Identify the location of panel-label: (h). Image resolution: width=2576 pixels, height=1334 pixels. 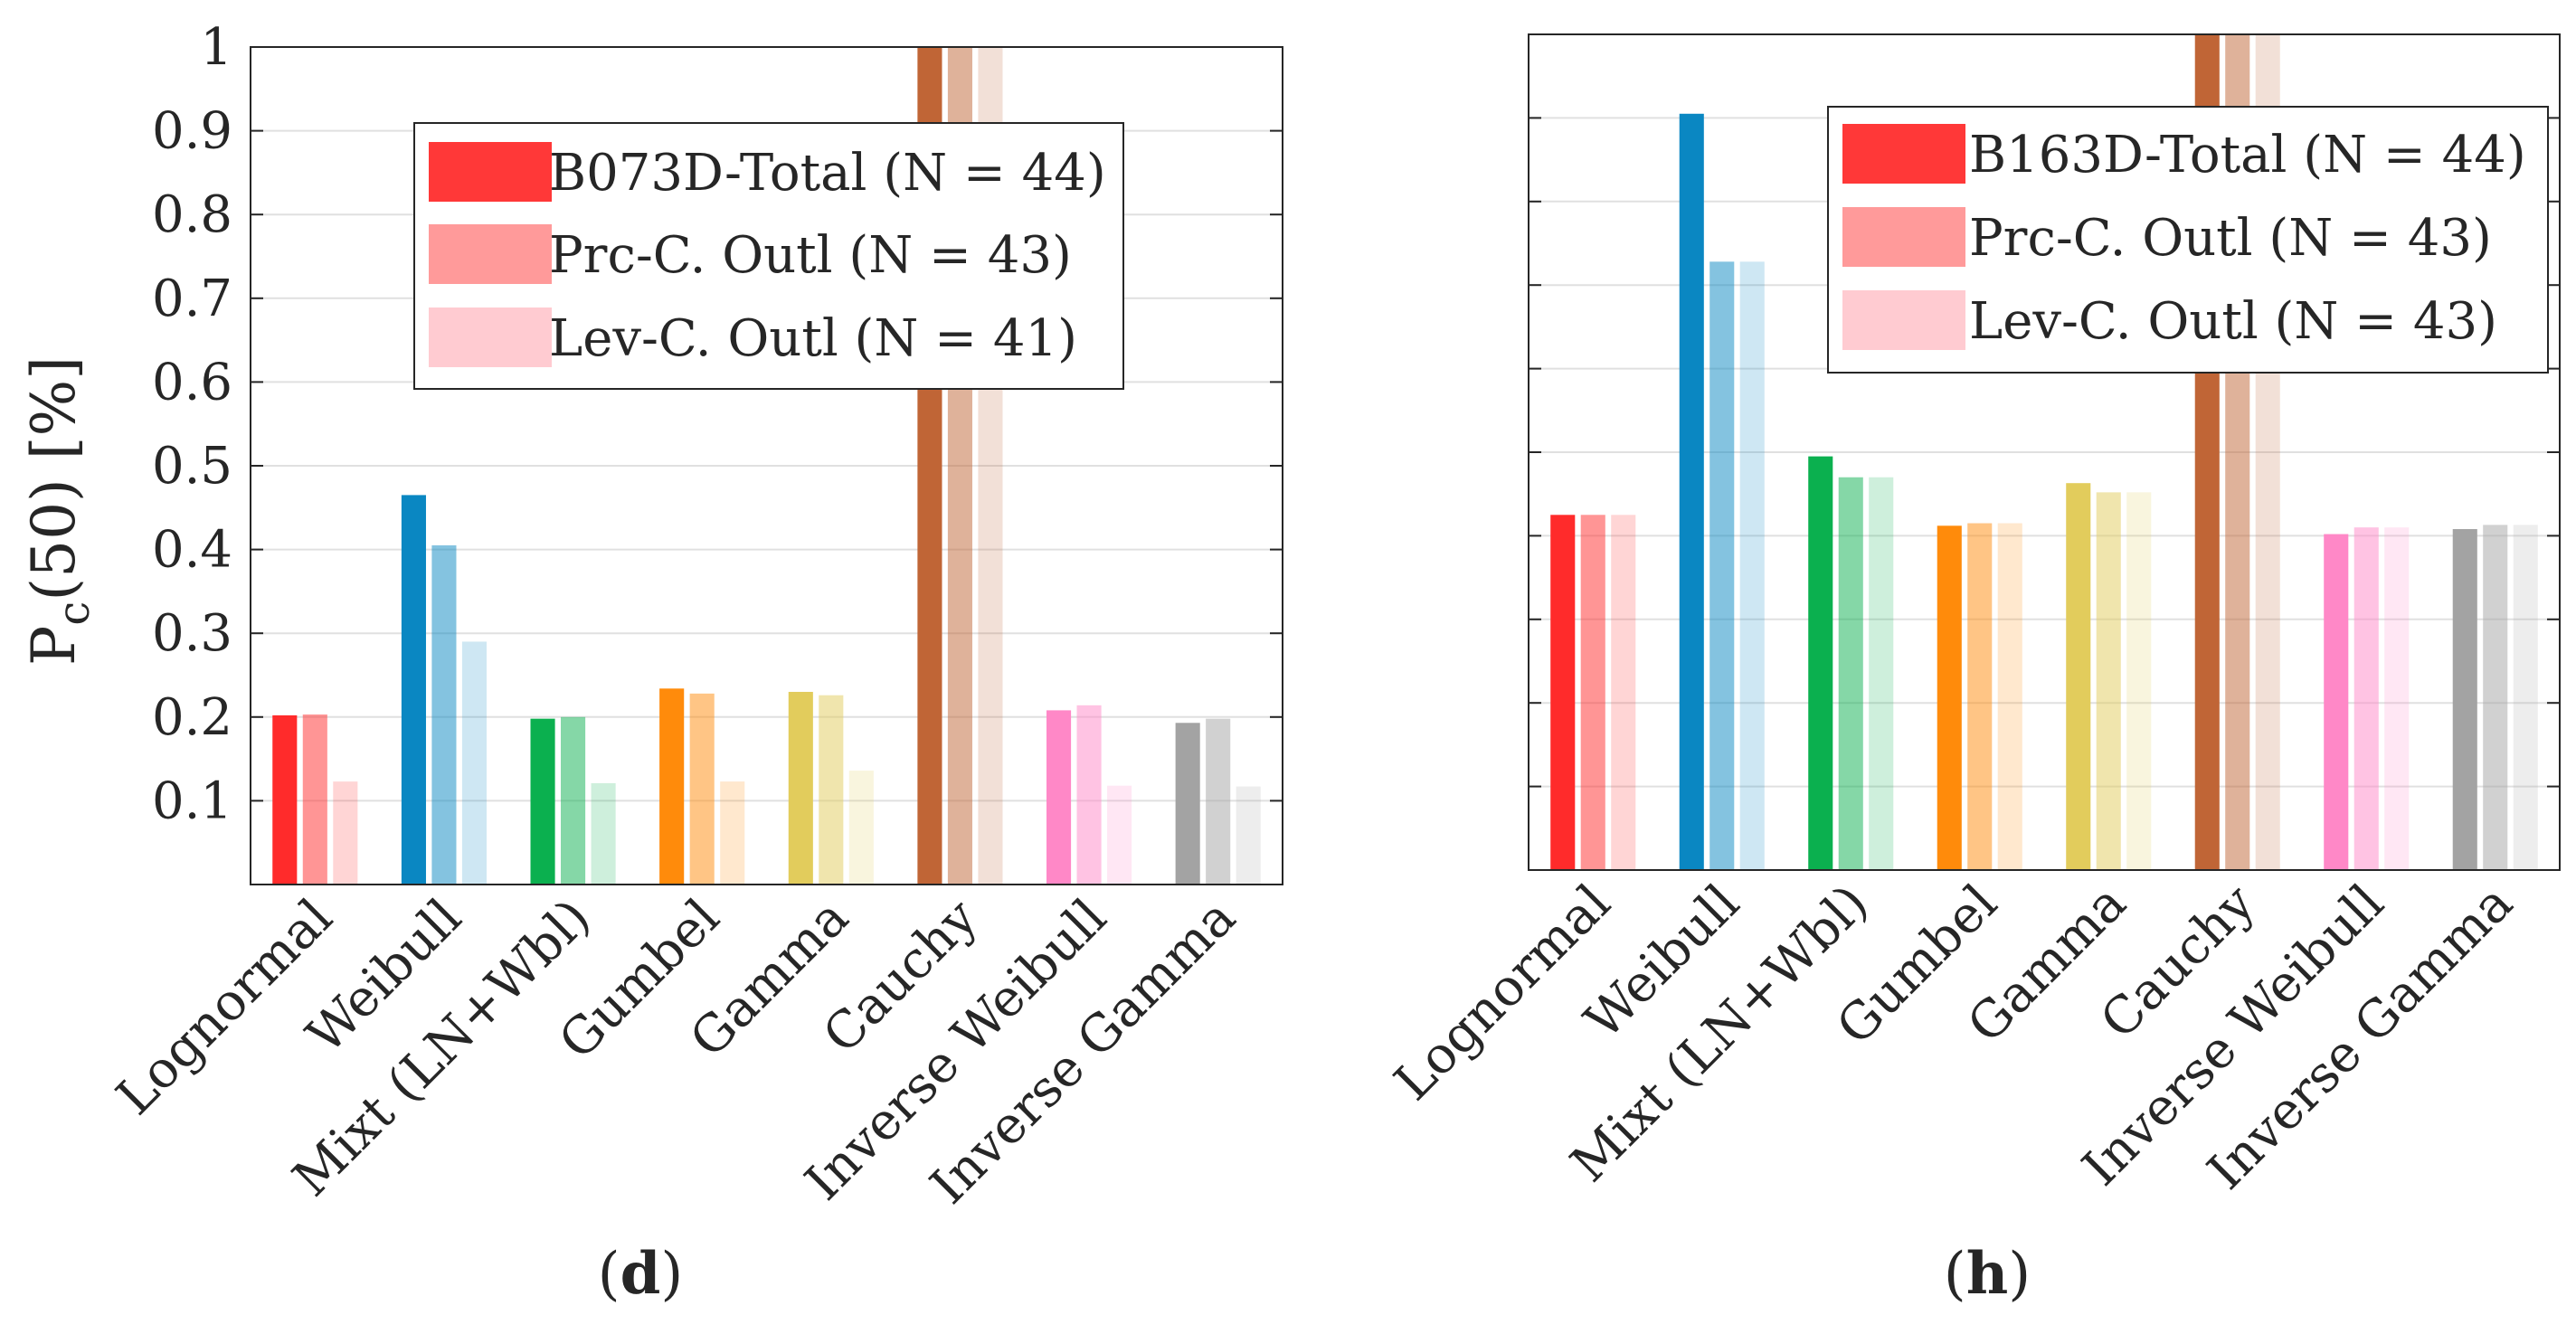
(1988, 1274).